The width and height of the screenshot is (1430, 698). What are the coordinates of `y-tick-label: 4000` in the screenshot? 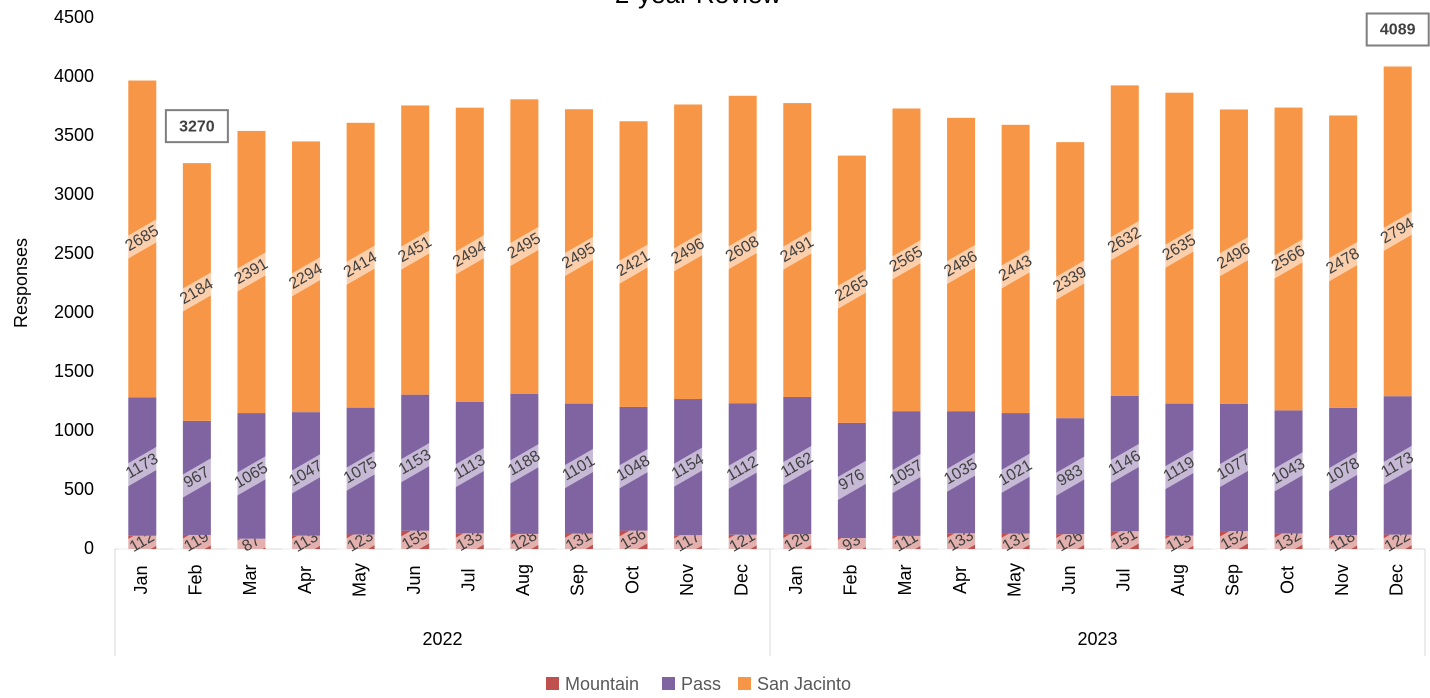 It's located at (74, 76).